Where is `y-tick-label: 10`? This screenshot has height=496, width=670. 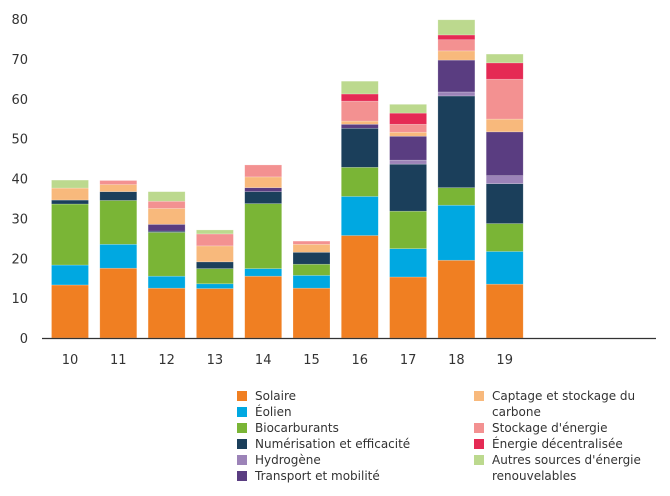 y-tick-label: 10 is located at coordinates (19, 299).